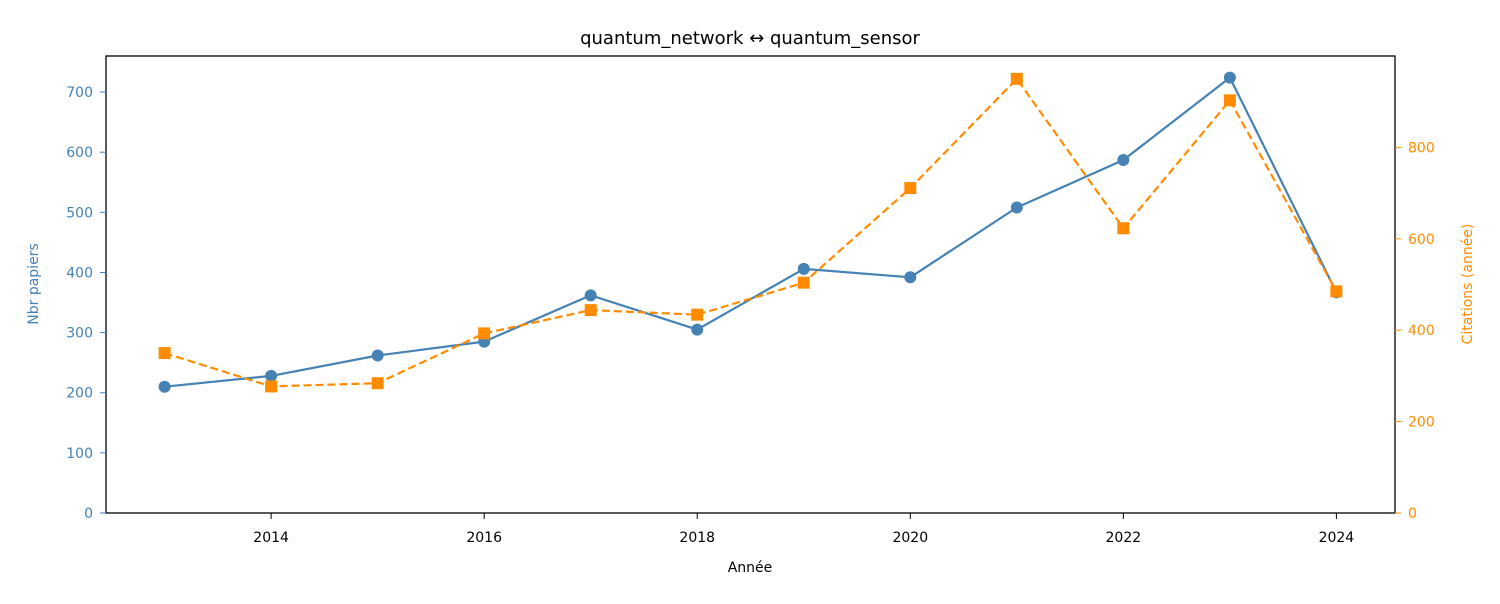 This screenshot has height=604, width=1500. What do you see at coordinates (34, 283) in the screenshot?
I see `y-axis-left-label: Nbr papiers` at bounding box center [34, 283].